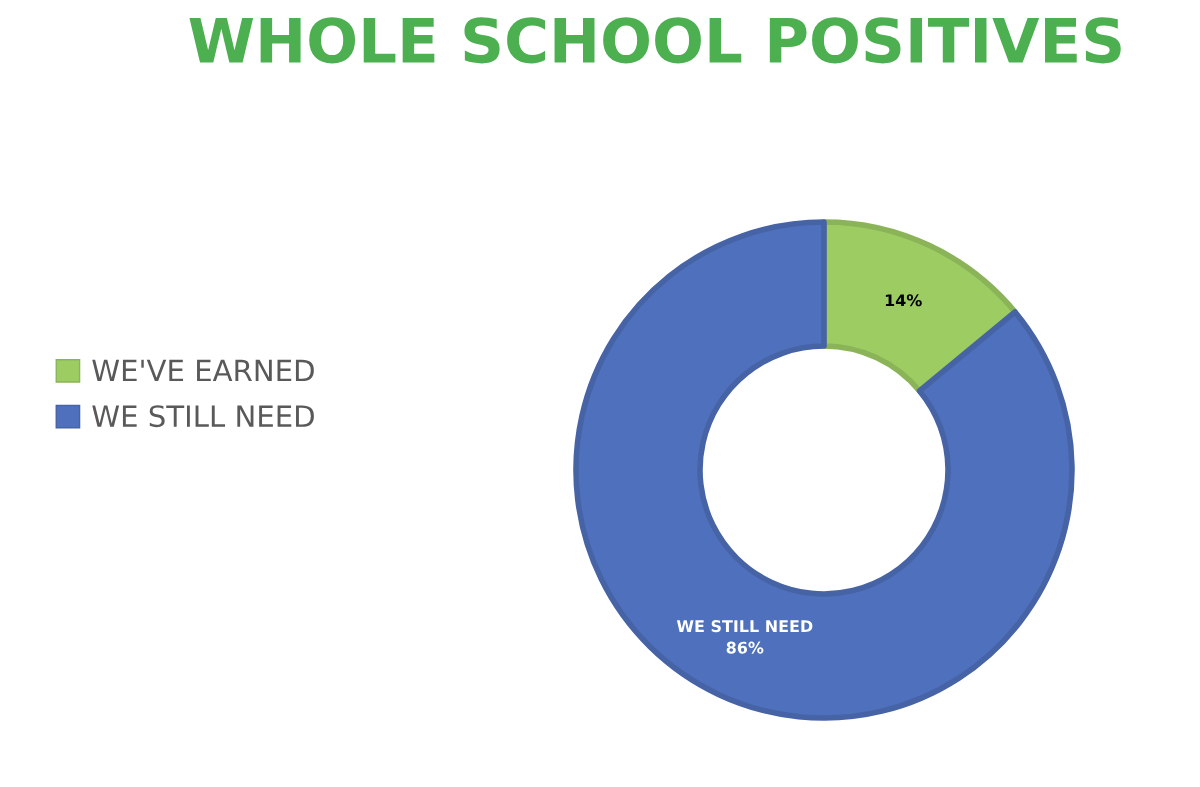  Describe the element at coordinates (903, 300) in the screenshot. I see `data-label: 14%` at that location.